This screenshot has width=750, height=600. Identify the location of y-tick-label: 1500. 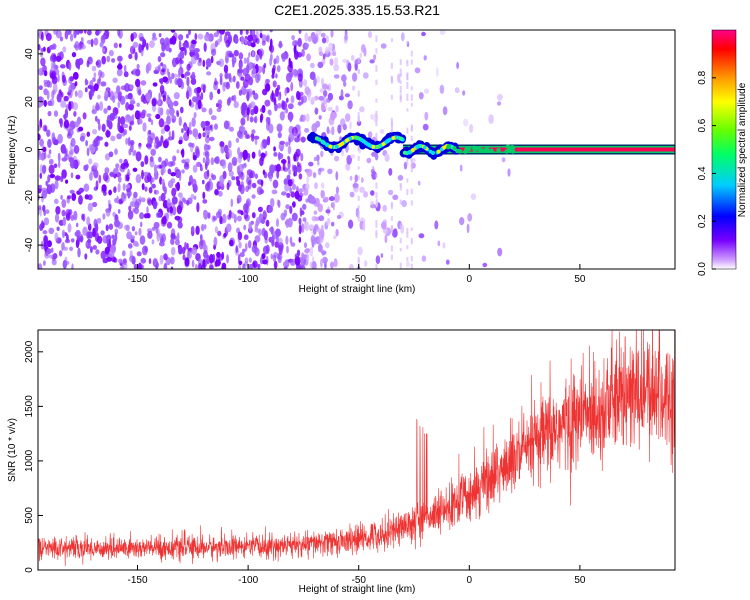
(29, 406).